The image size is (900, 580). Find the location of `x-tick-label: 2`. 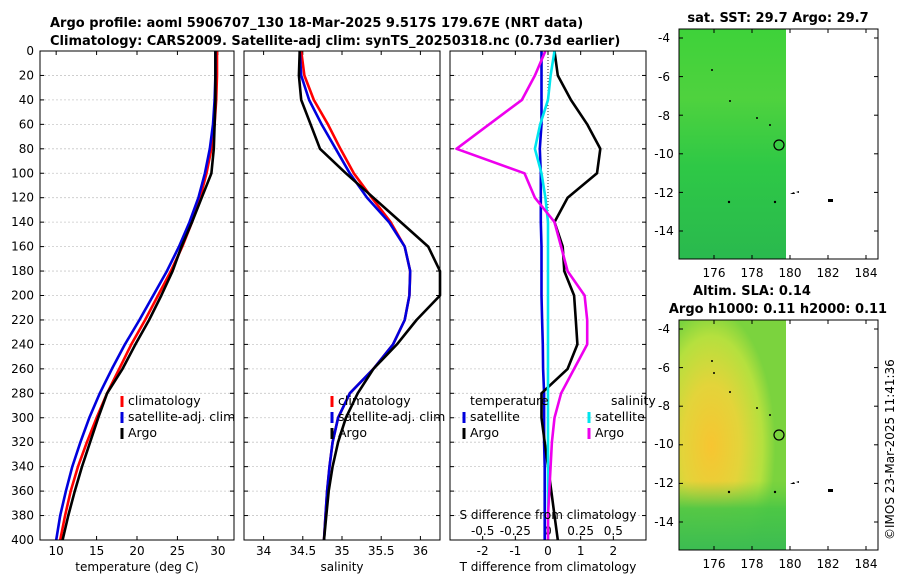

x-tick-label: 2 is located at coordinates (614, 551).